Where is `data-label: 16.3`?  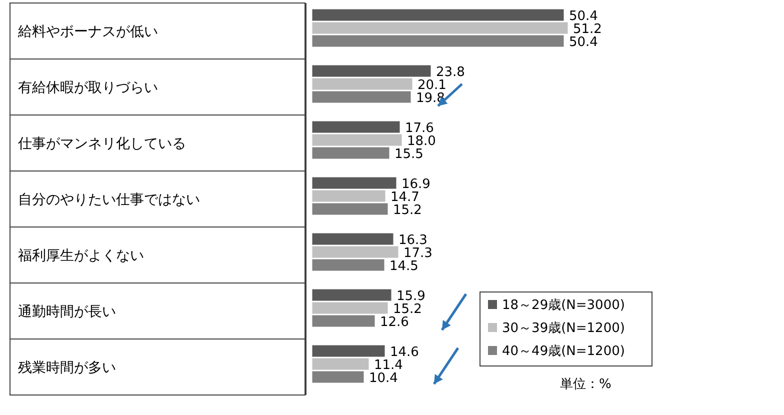 data-label: 16.3 is located at coordinates (413, 240).